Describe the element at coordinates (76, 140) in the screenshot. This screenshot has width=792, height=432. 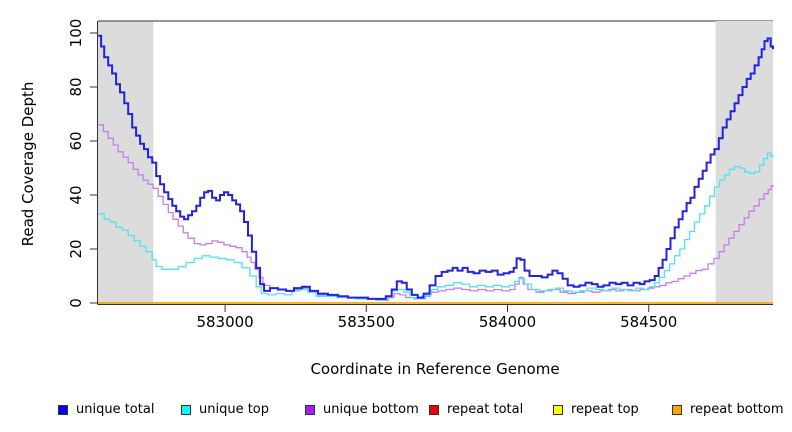
I see `y-tick-label: 60` at that location.